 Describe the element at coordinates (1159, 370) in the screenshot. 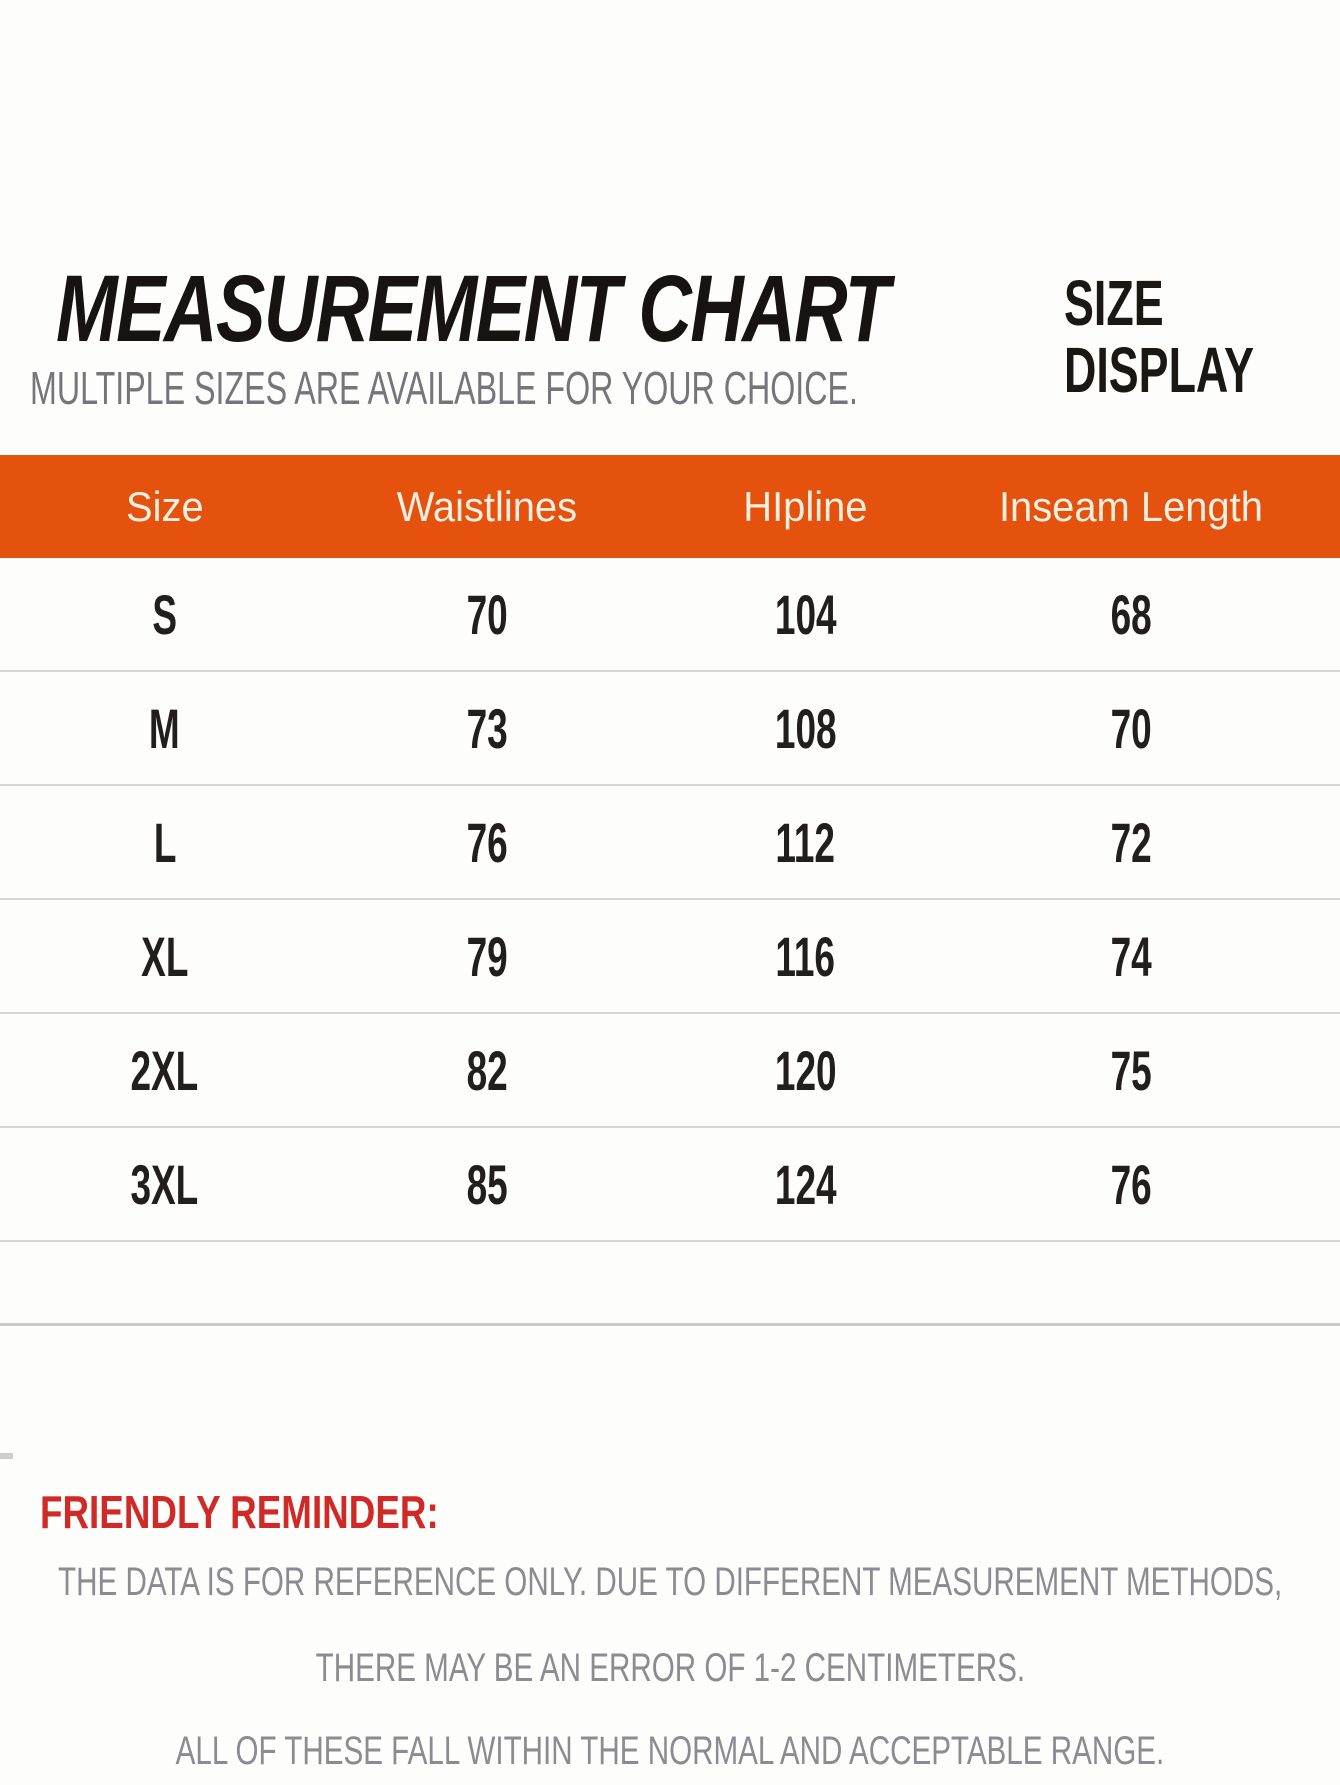

I see `size-display-line2: DISPLAY` at that location.